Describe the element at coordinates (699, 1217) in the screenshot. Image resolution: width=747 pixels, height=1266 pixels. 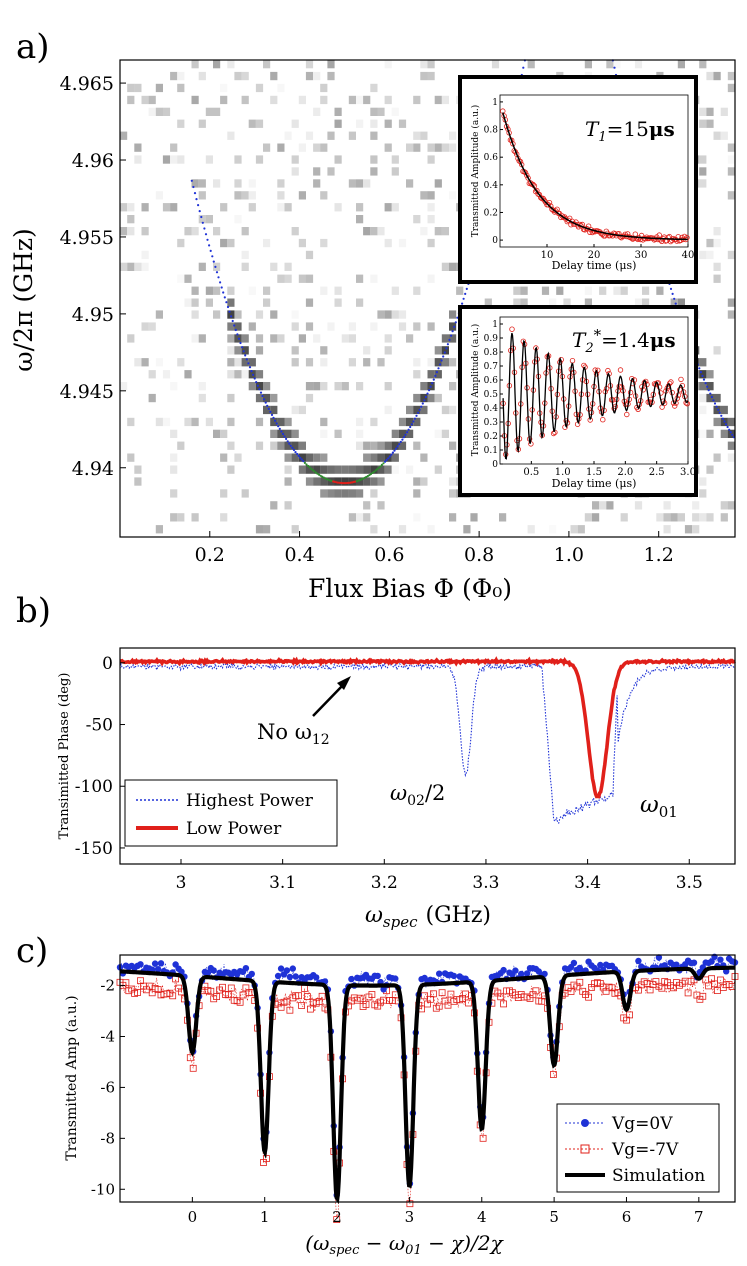
I see `x-tick-label: 7` at that location.